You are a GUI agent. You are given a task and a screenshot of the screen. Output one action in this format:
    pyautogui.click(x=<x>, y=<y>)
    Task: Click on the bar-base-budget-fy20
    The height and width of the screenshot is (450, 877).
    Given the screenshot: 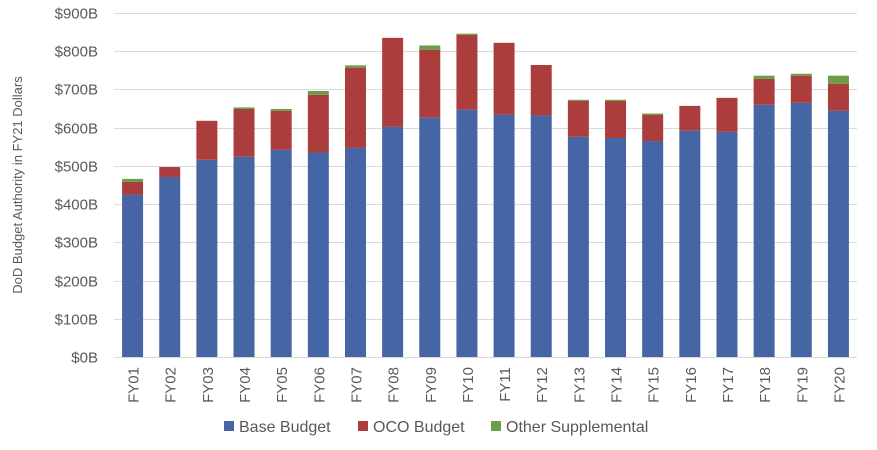 What is the action you would take?
    pyautogui.click(x=838, y=233)
    